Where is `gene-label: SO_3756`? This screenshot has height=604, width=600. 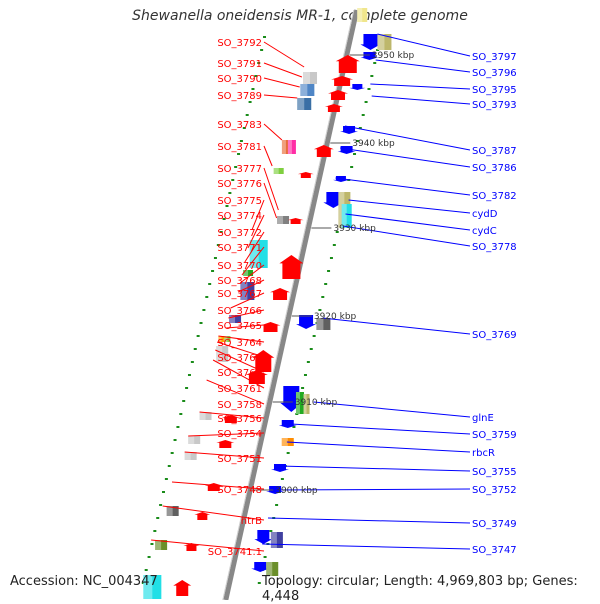 gene-label: SO_3756 is located at coordinates (239, 419).